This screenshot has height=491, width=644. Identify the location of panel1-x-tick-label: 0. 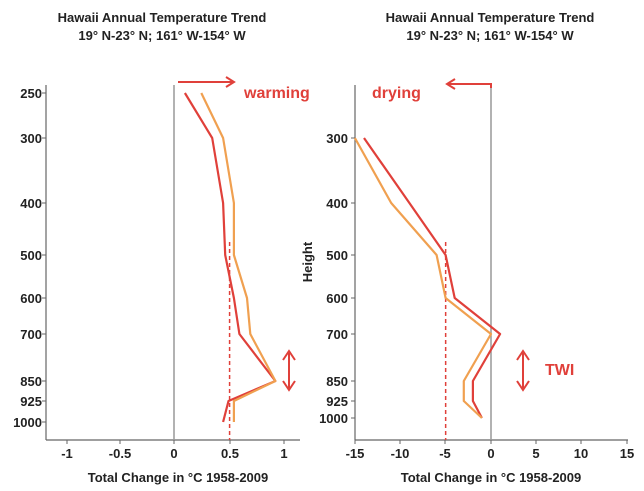
(173, 453).